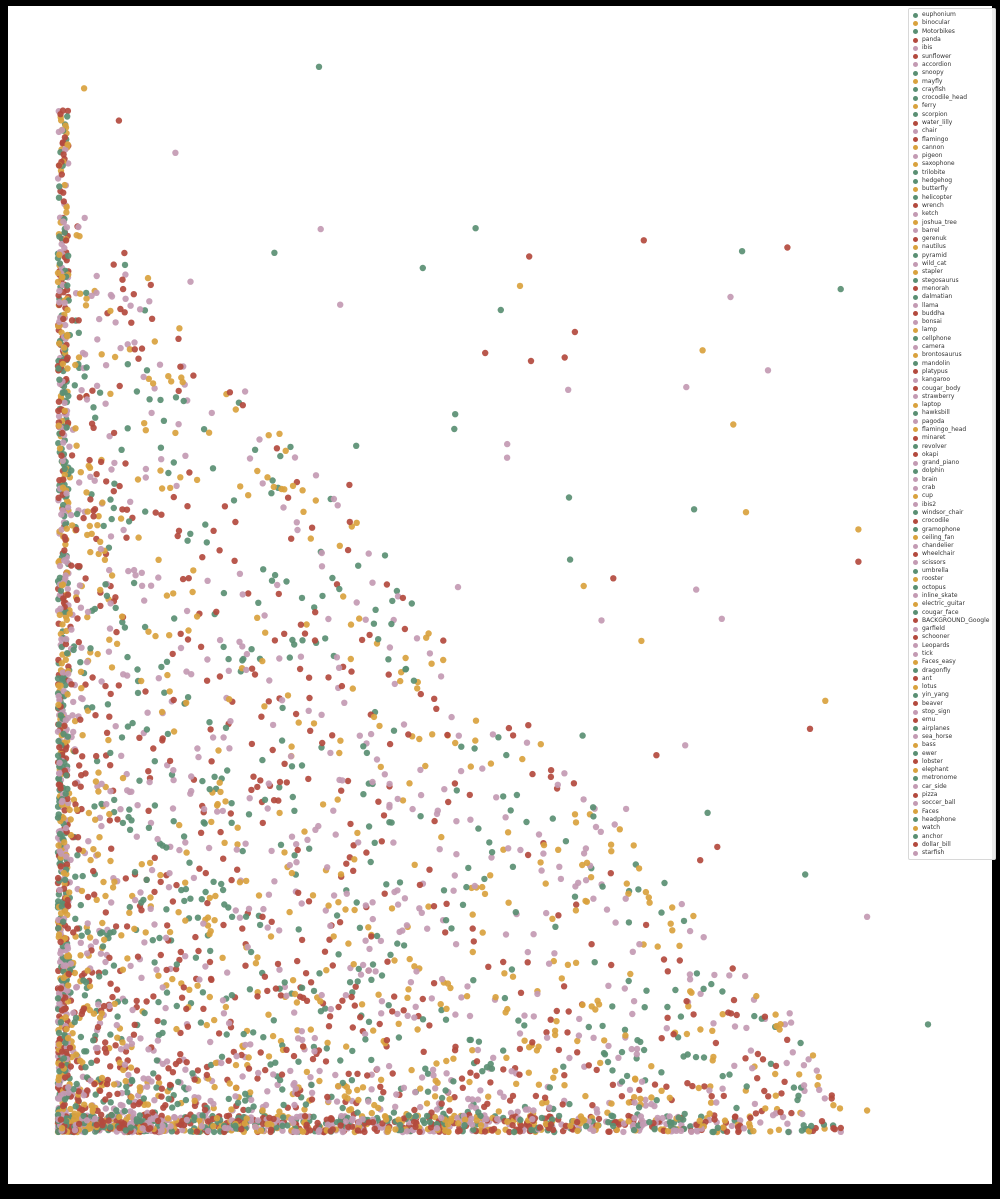 The image size is (1000, 1199). What do you see at coordinates (936, 728) in the screenshot?
I see `legend-label: airplanes` at bounding box center [936, 728].